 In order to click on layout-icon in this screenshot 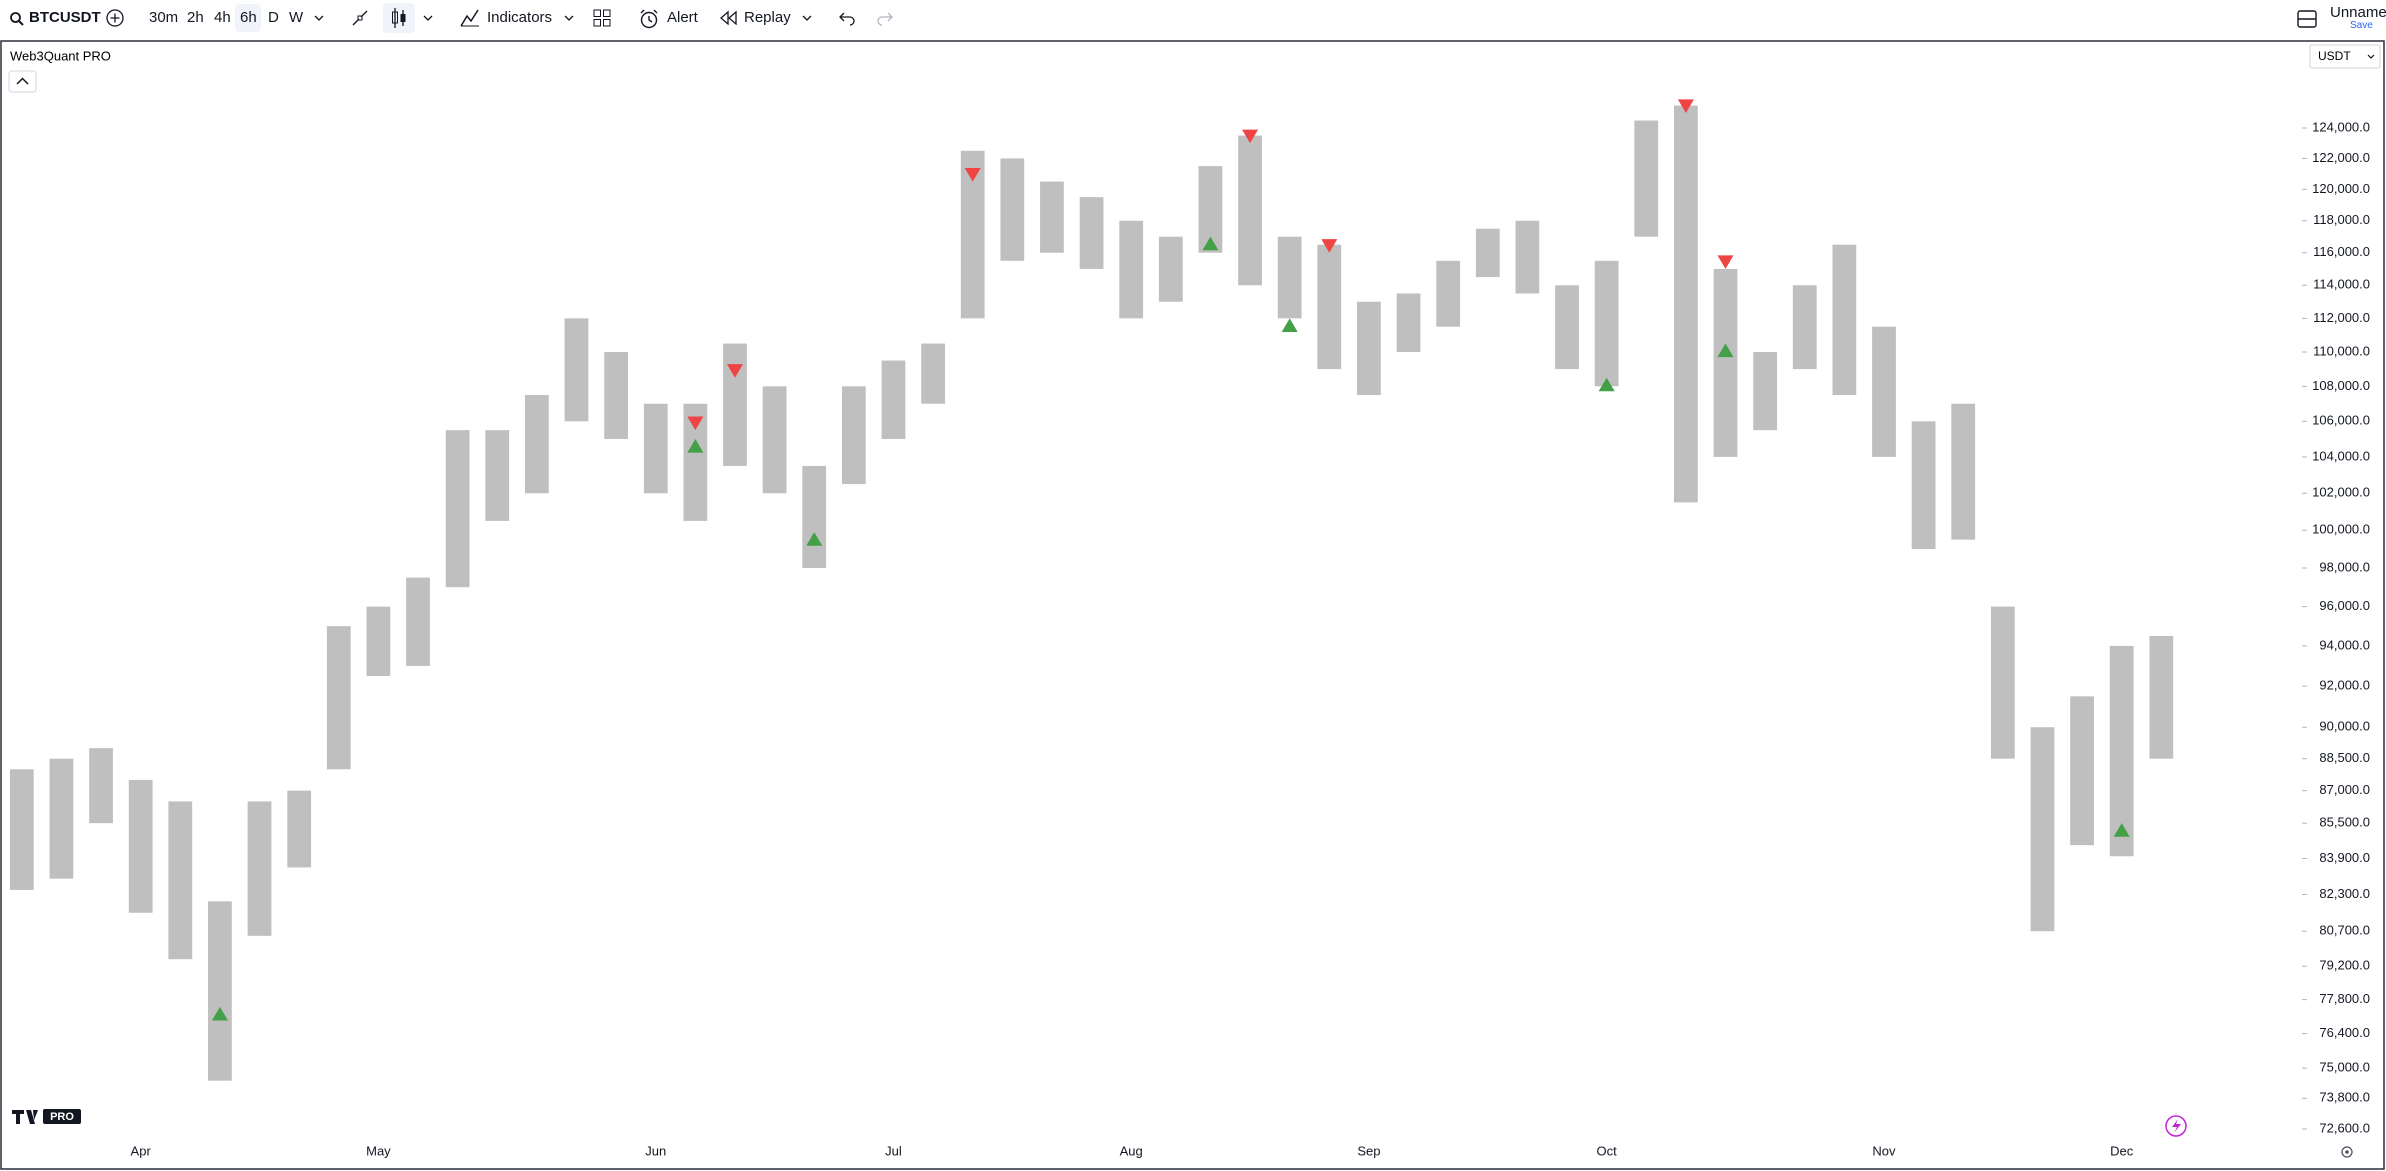, I will do `click(2307, 19)`.